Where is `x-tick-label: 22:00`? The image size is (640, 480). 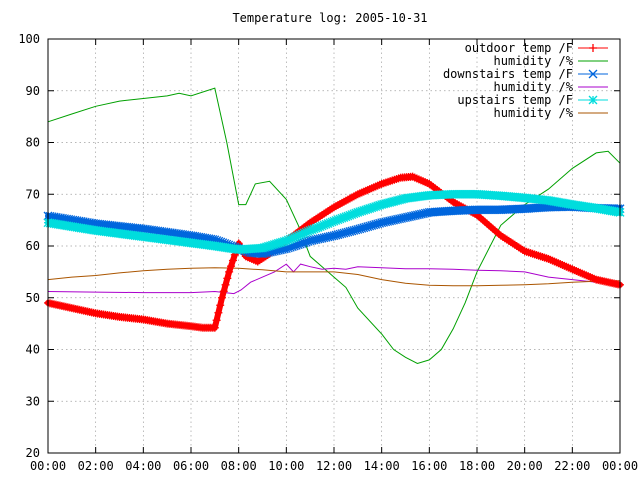 x-tick-label: 22:00 is located at coordinates (572, 466).